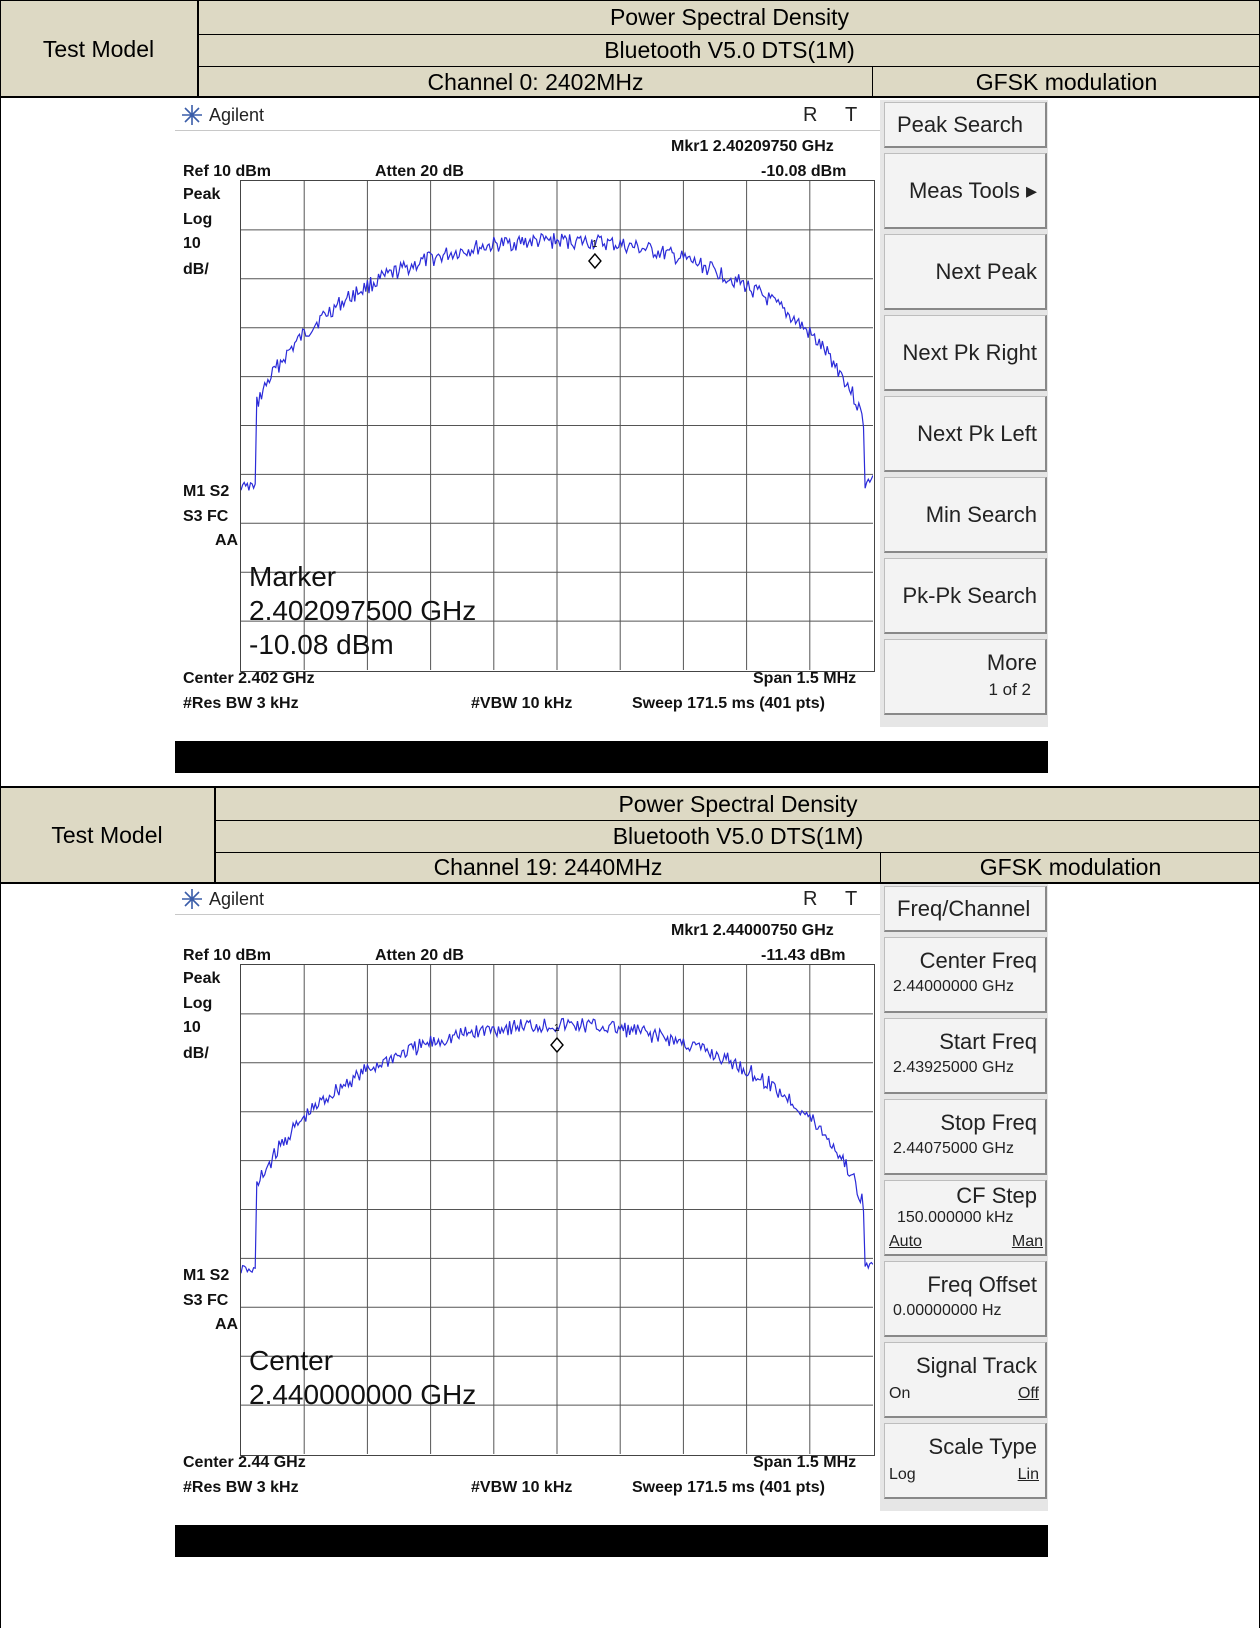  What do you see at coordinates (978, 960) in the screenshot?
I see `softkey-text: Center Freq` at bounding box center [978, 960].